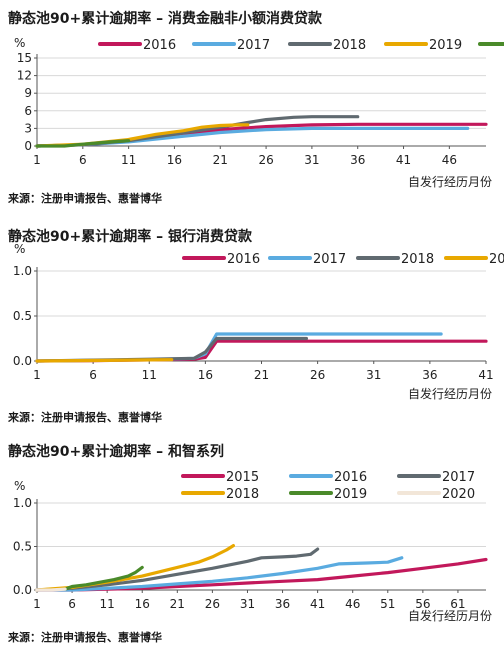 Image resolution: width=504 pixels, height=651 pixels. Describe the element at coordinates (422, 604) in the screenshot. I see `x-tick-label: 56` at that location.